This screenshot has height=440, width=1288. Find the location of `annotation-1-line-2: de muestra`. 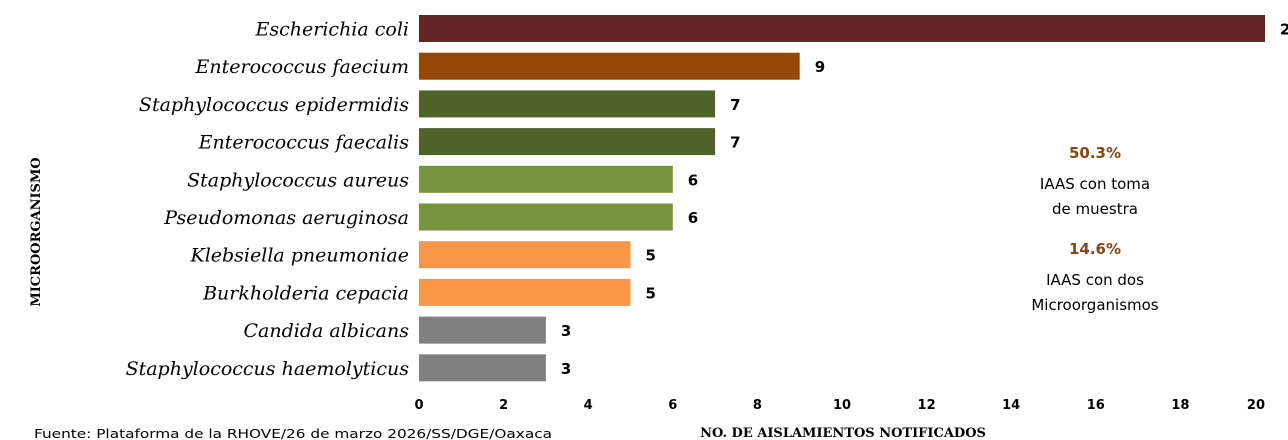

annotation-1-line-2: de muestra is located at coordinates (1095, 209).